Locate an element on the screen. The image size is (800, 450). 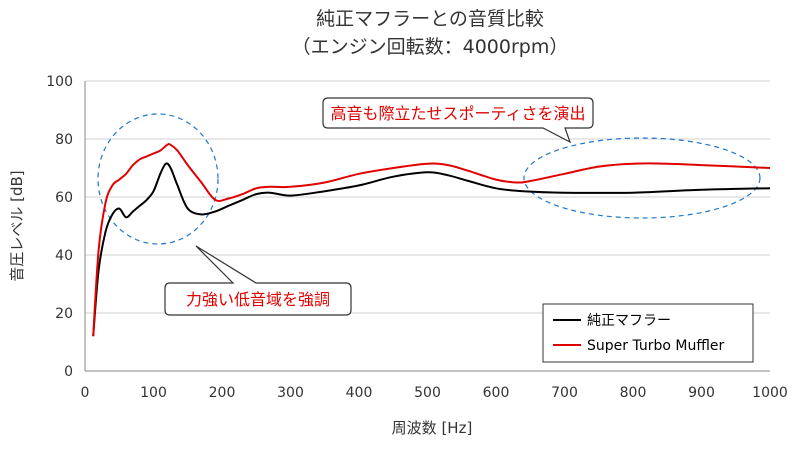
chart-title: 純正マフラーとの音質比較 is located at coordinates (430, 19).